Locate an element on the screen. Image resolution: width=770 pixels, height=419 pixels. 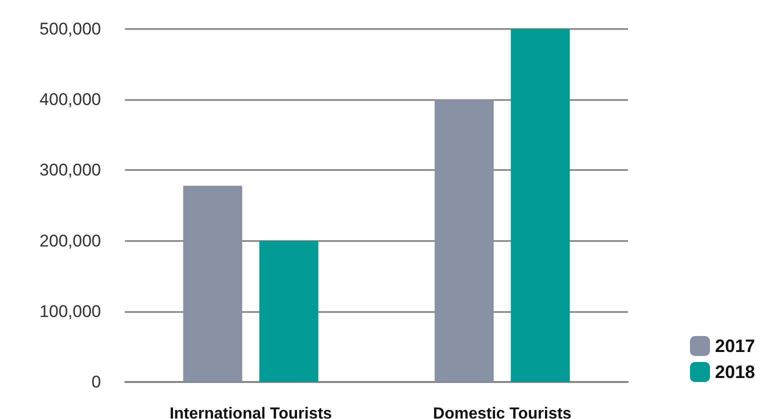
x-tick-label: International Tourists is located at coordinates (251, 412).